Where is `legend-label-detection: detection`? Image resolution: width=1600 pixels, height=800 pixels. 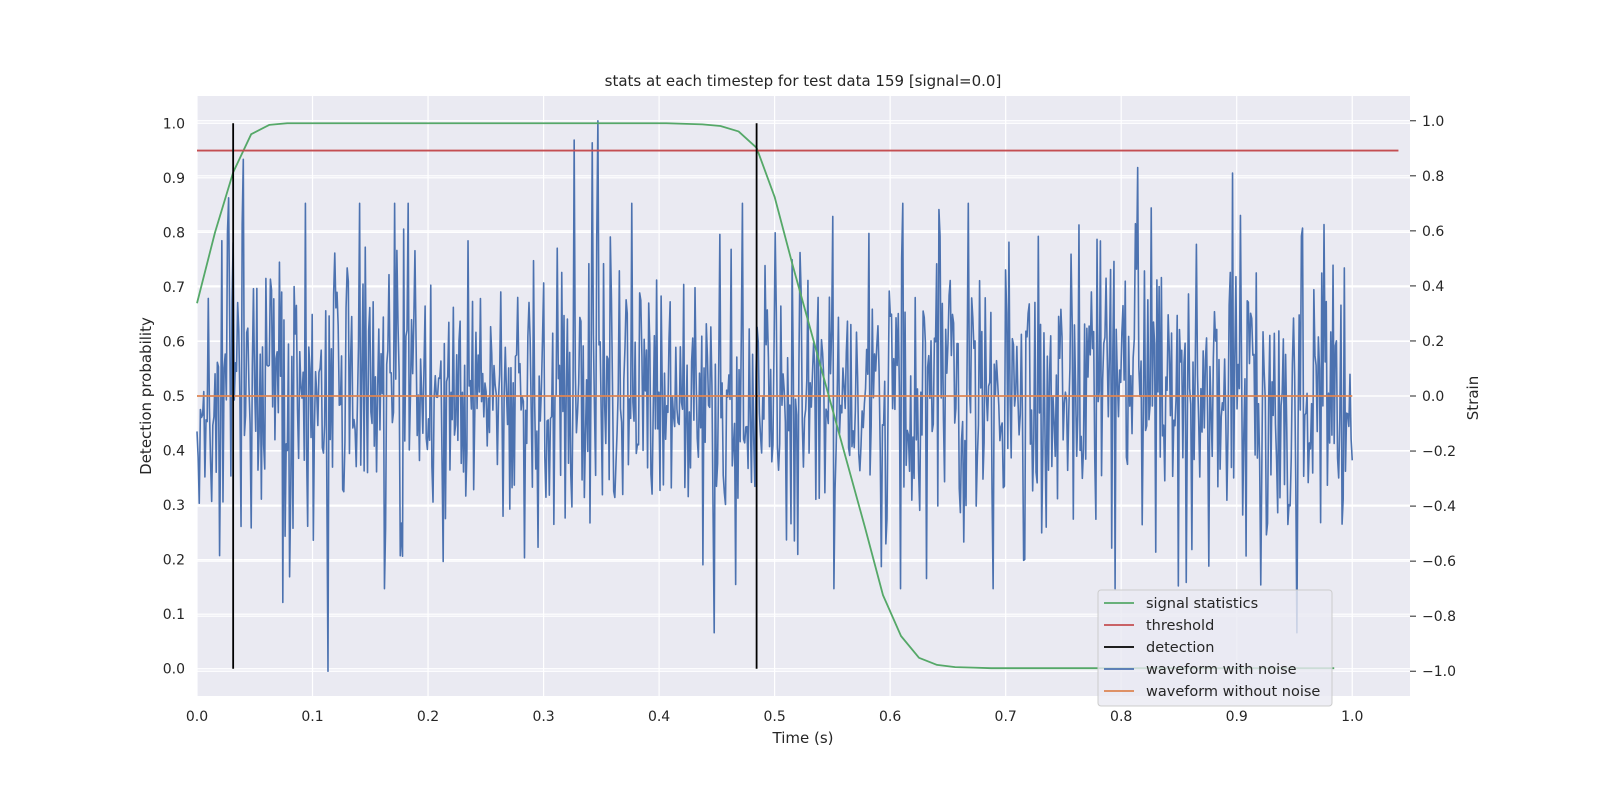 legend-label-detection: detection is located at coordinates (1180, 648).